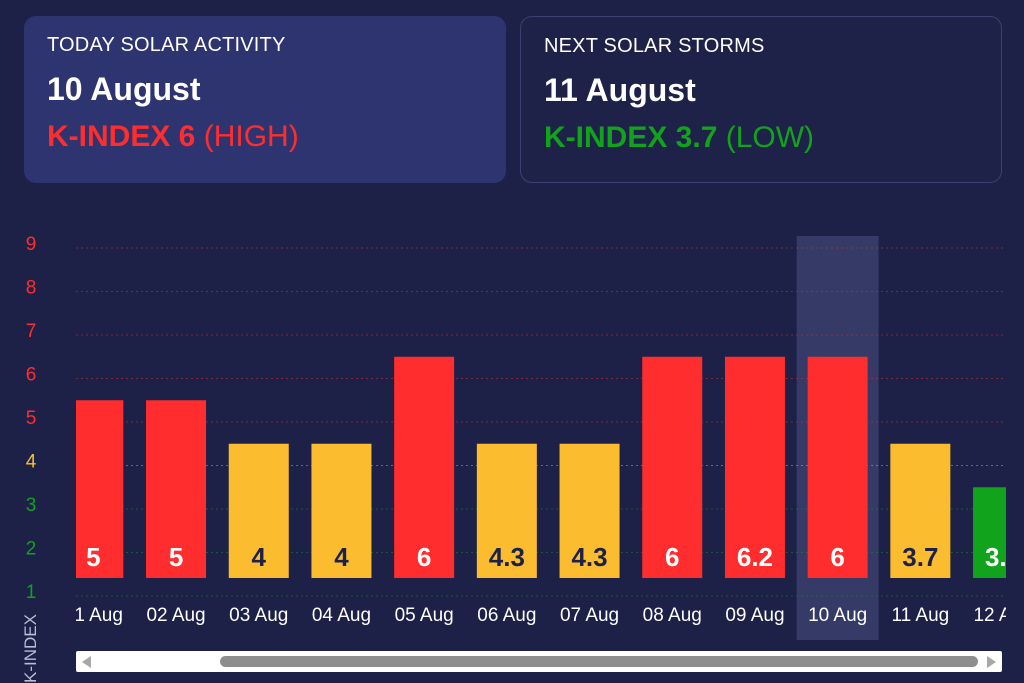 This screenshot has height=683, width=1024. I want to click on x-tick-label: 05 Aug, so click(424, 615).